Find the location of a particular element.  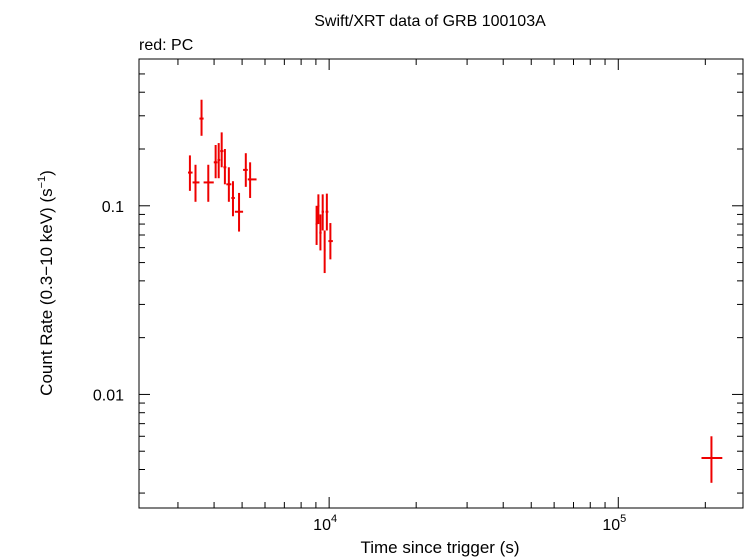

chart-subtitle: red: PC is located at coordinates (166, 45).